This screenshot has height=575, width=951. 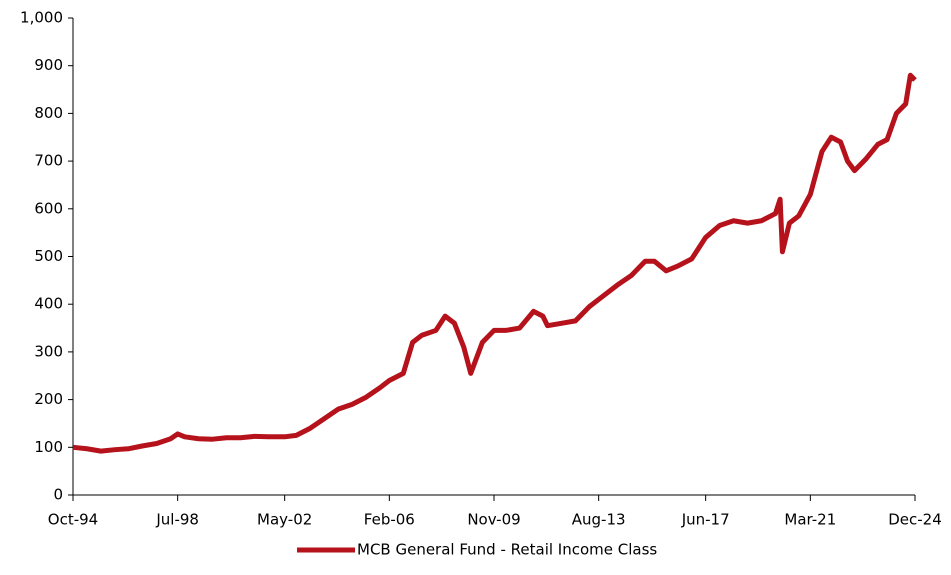 What do you see at coordinates (284, 520) in the screenshot?
I see `x-tick-label: May-02` at bounding box center [284, 520].